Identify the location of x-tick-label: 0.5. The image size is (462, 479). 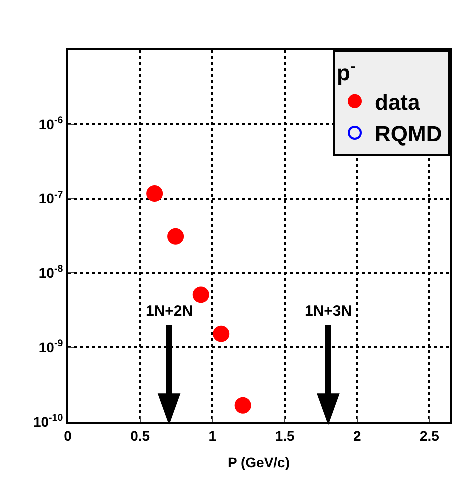
(140, 436).